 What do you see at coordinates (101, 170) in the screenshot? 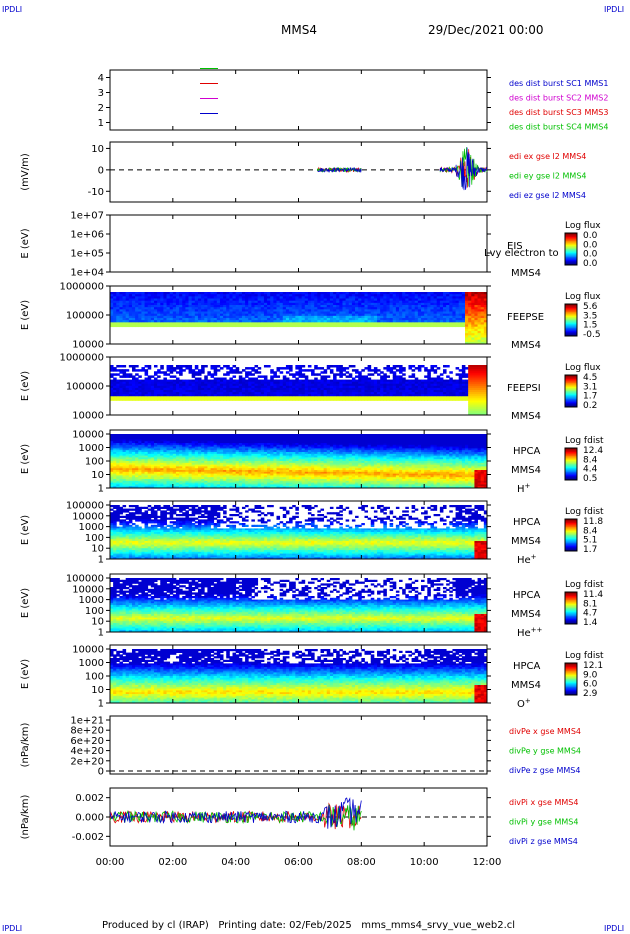
I see `y-tick-label: 0` at bounding box center [101, 170].